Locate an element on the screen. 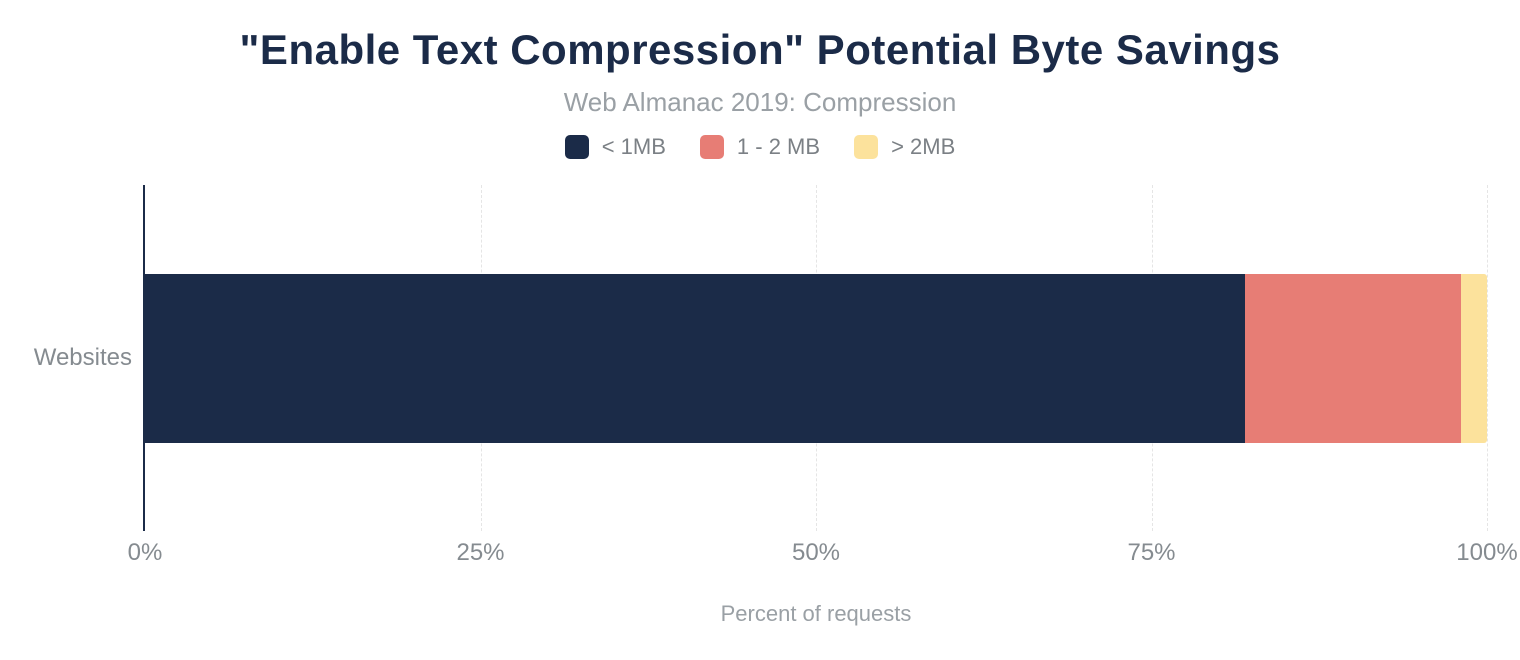  legend-item: 1 - 2 MB is located at coordinates (760, 147).